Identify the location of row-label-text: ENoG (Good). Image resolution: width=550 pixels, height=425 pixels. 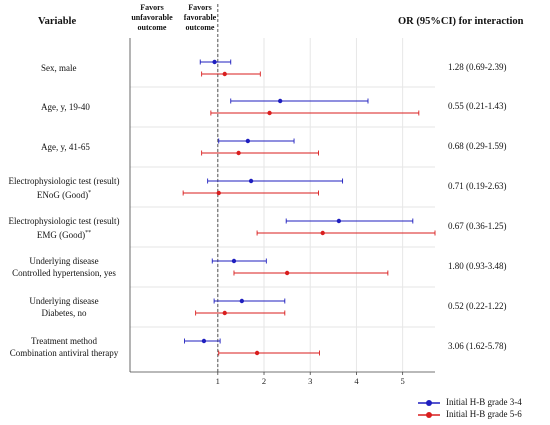
(62, 195).